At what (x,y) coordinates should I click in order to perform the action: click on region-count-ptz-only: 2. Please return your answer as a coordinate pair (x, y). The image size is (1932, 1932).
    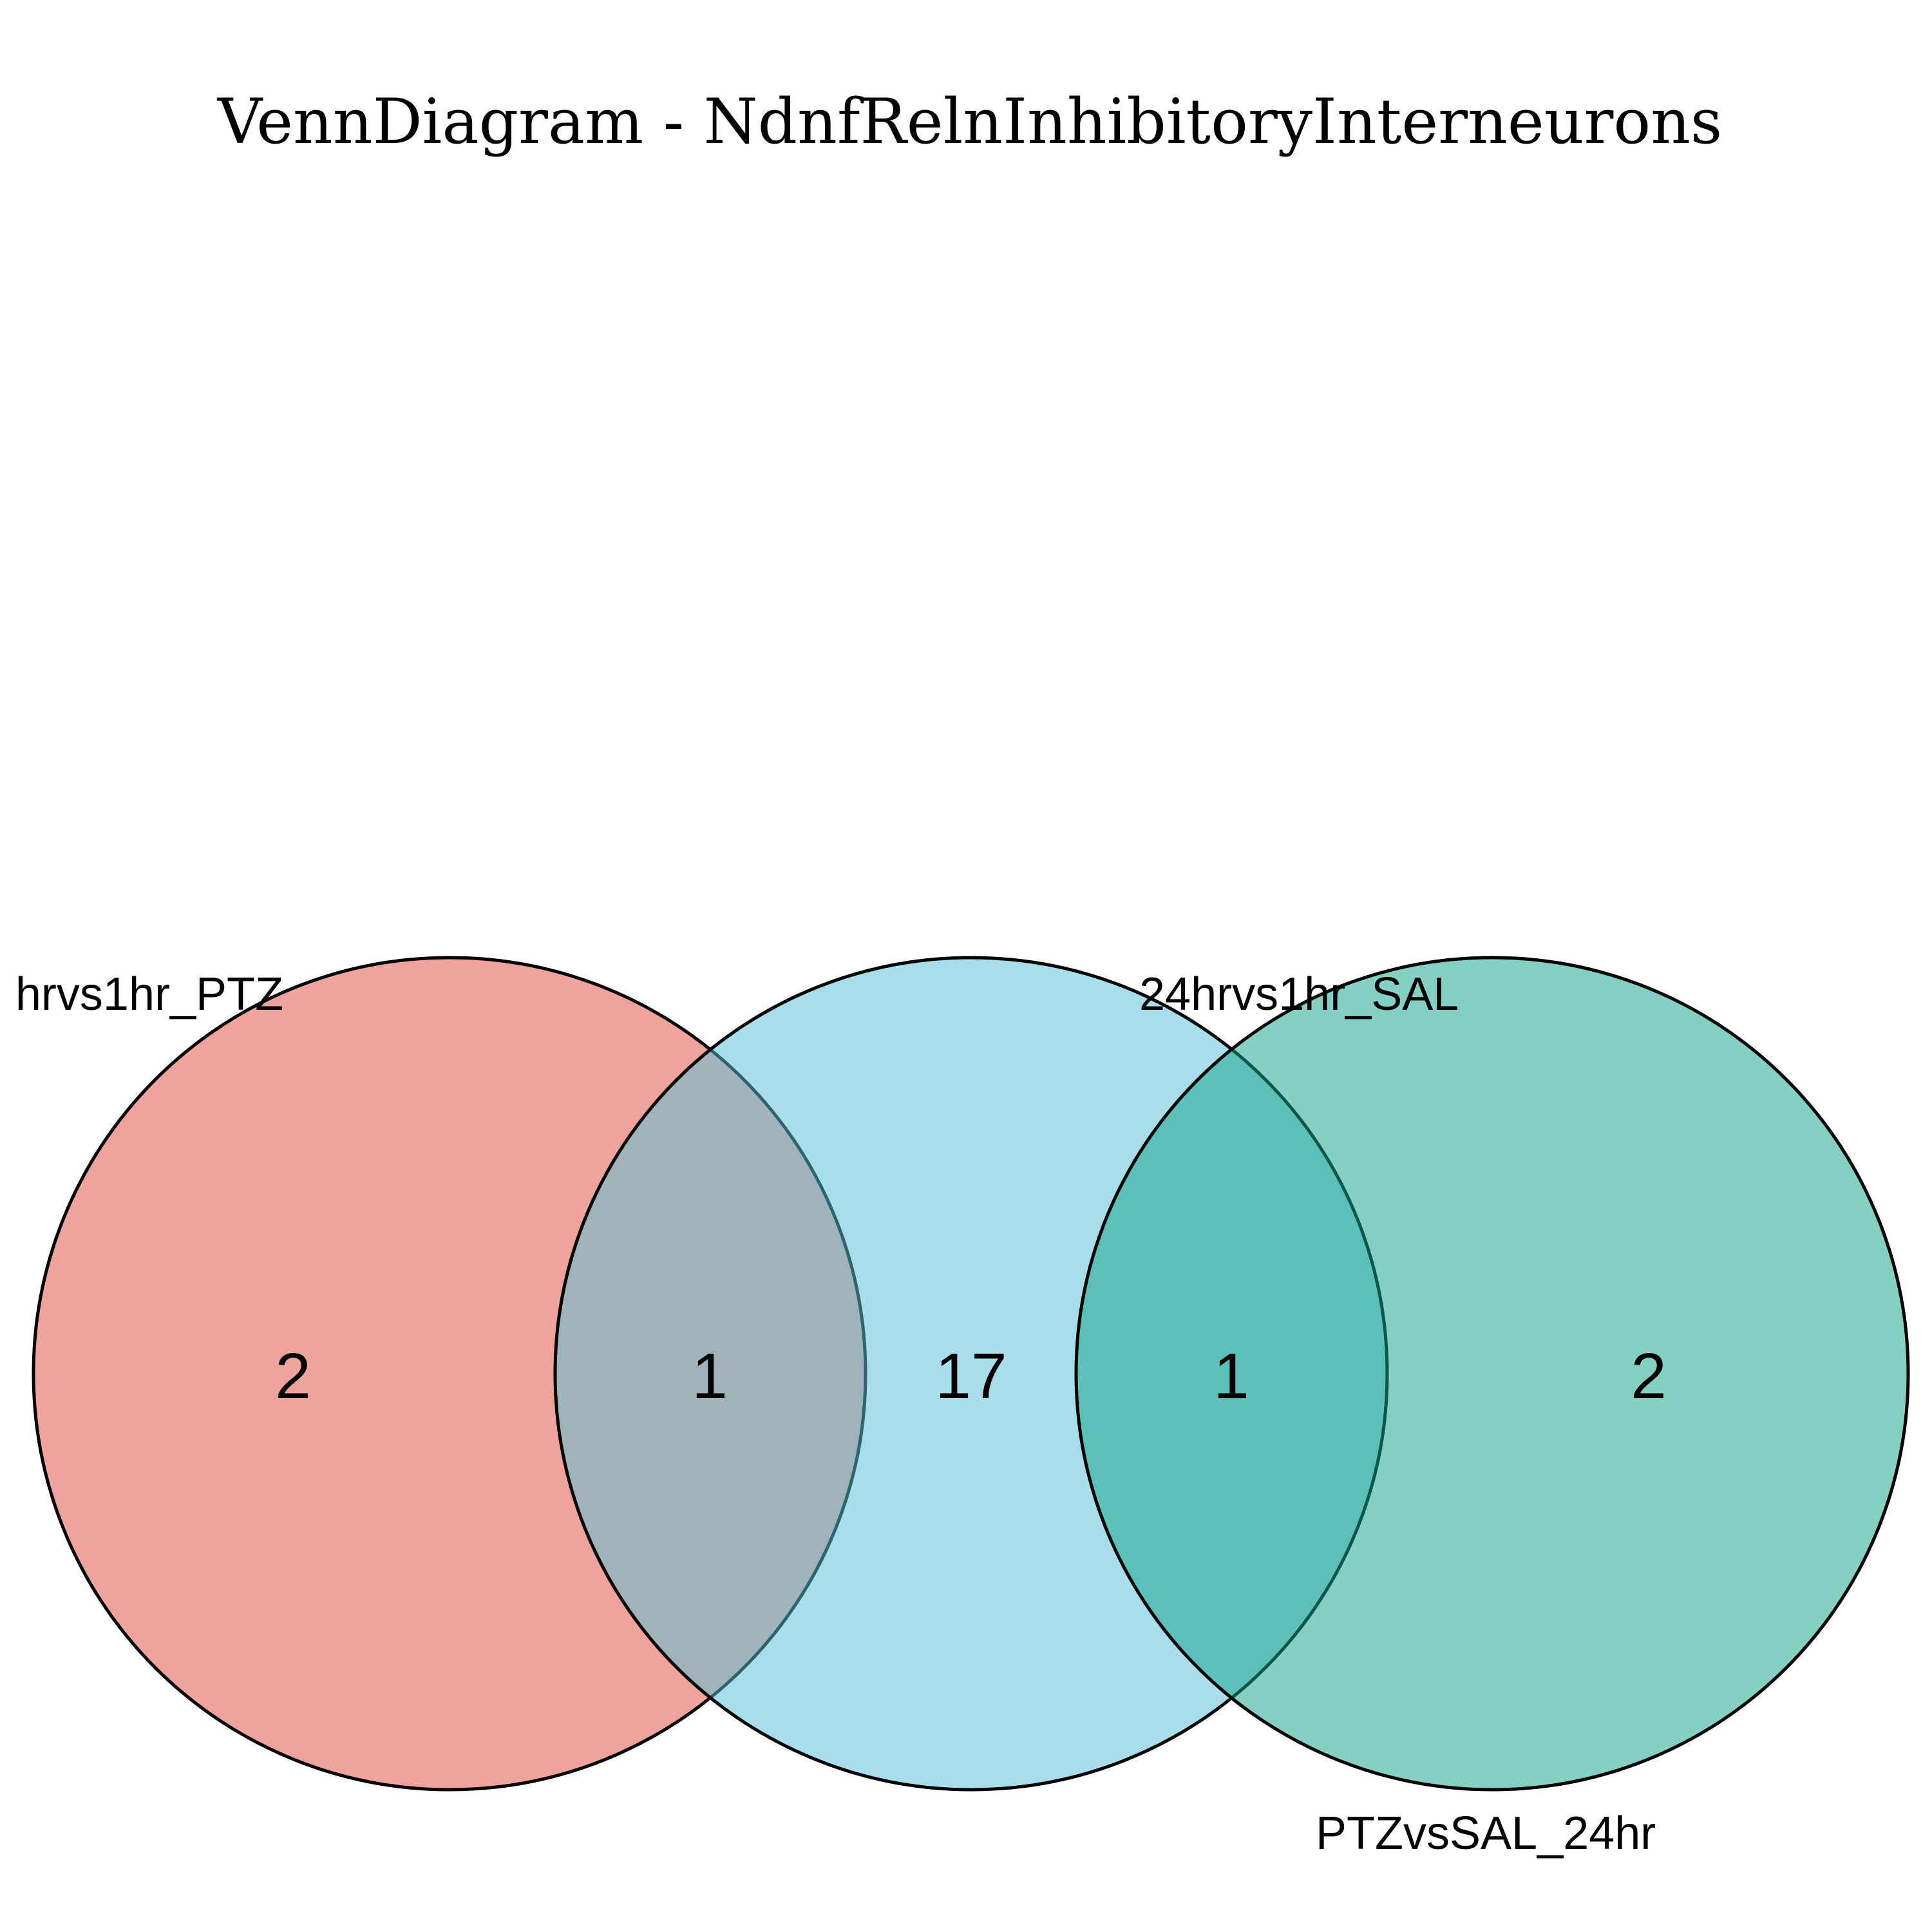
    Looking at the image, I should click on (293, 1376).